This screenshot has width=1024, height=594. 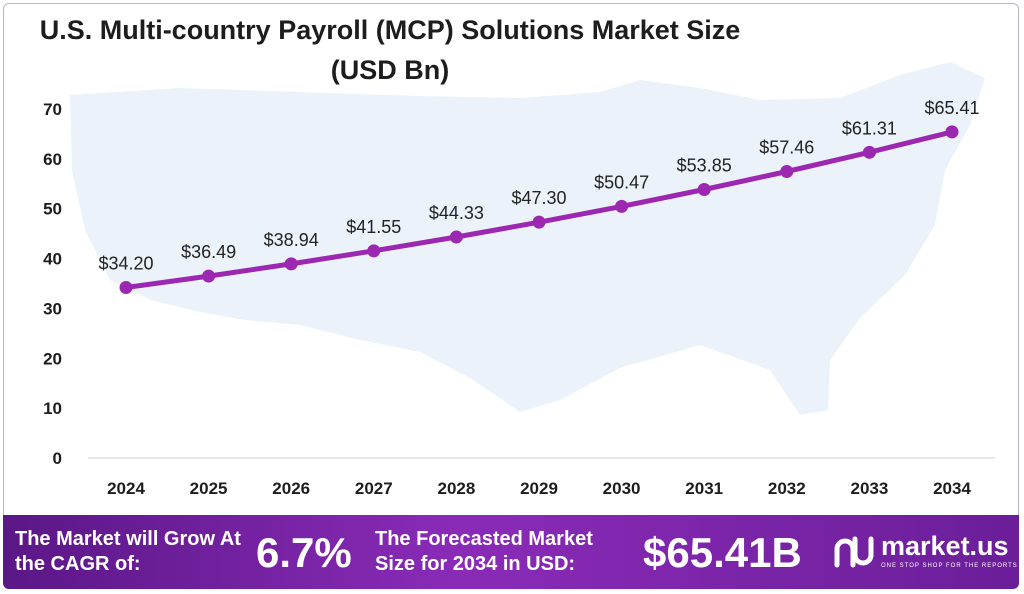 What do you see at coordinates (52, 259) in the screenshot?
I see `y-tick-label: 40` at bounding box center [52, 259].